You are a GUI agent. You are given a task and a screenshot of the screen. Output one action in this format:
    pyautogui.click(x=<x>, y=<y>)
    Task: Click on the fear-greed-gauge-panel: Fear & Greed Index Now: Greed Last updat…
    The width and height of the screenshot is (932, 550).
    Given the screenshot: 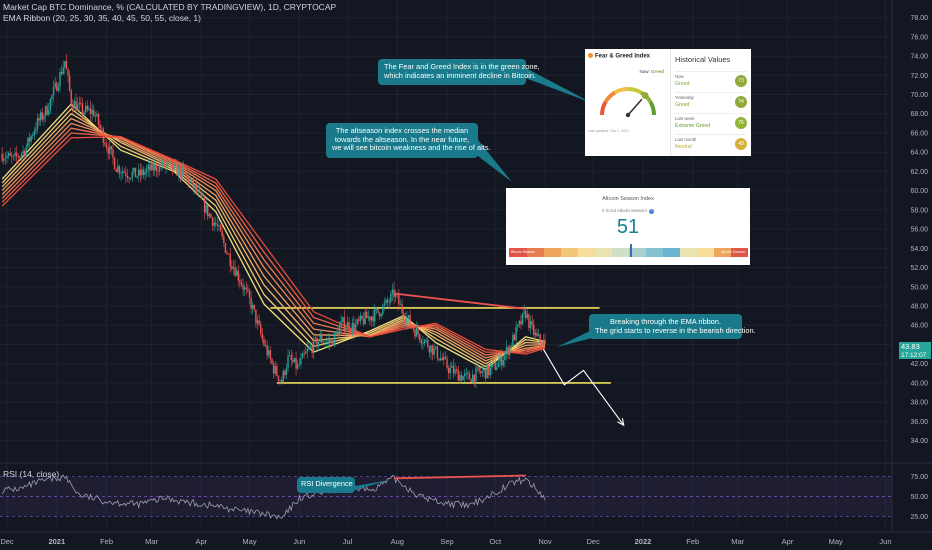 What is the action you would take?
    pyautogui.click(x=628, y=102)
    